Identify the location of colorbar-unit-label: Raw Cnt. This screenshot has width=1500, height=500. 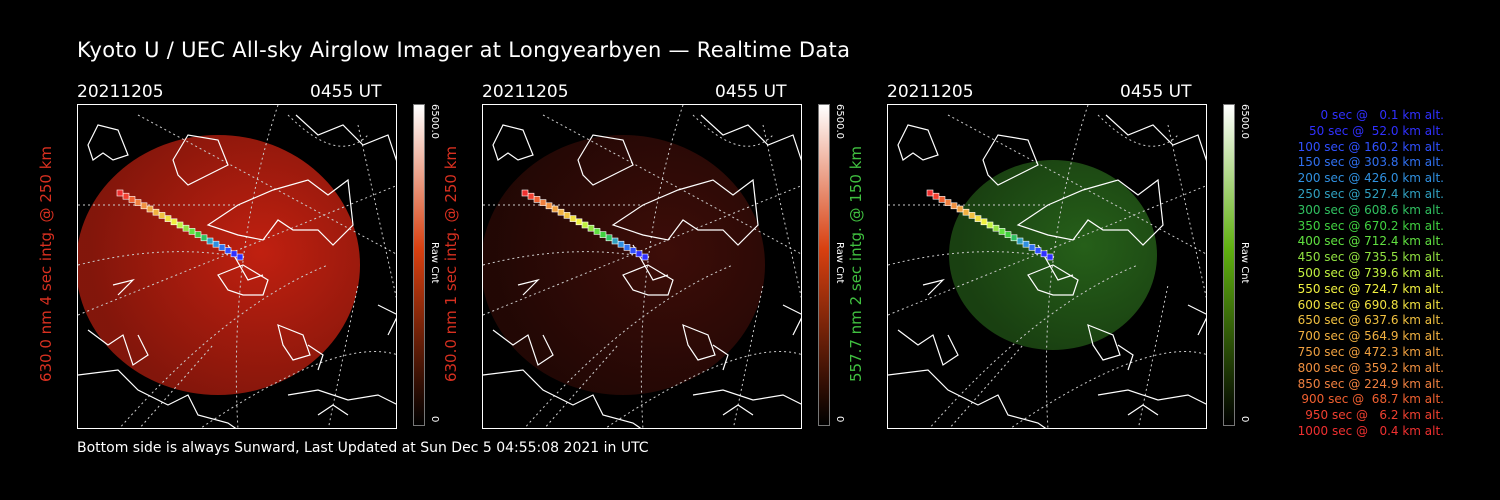
(434, 263).